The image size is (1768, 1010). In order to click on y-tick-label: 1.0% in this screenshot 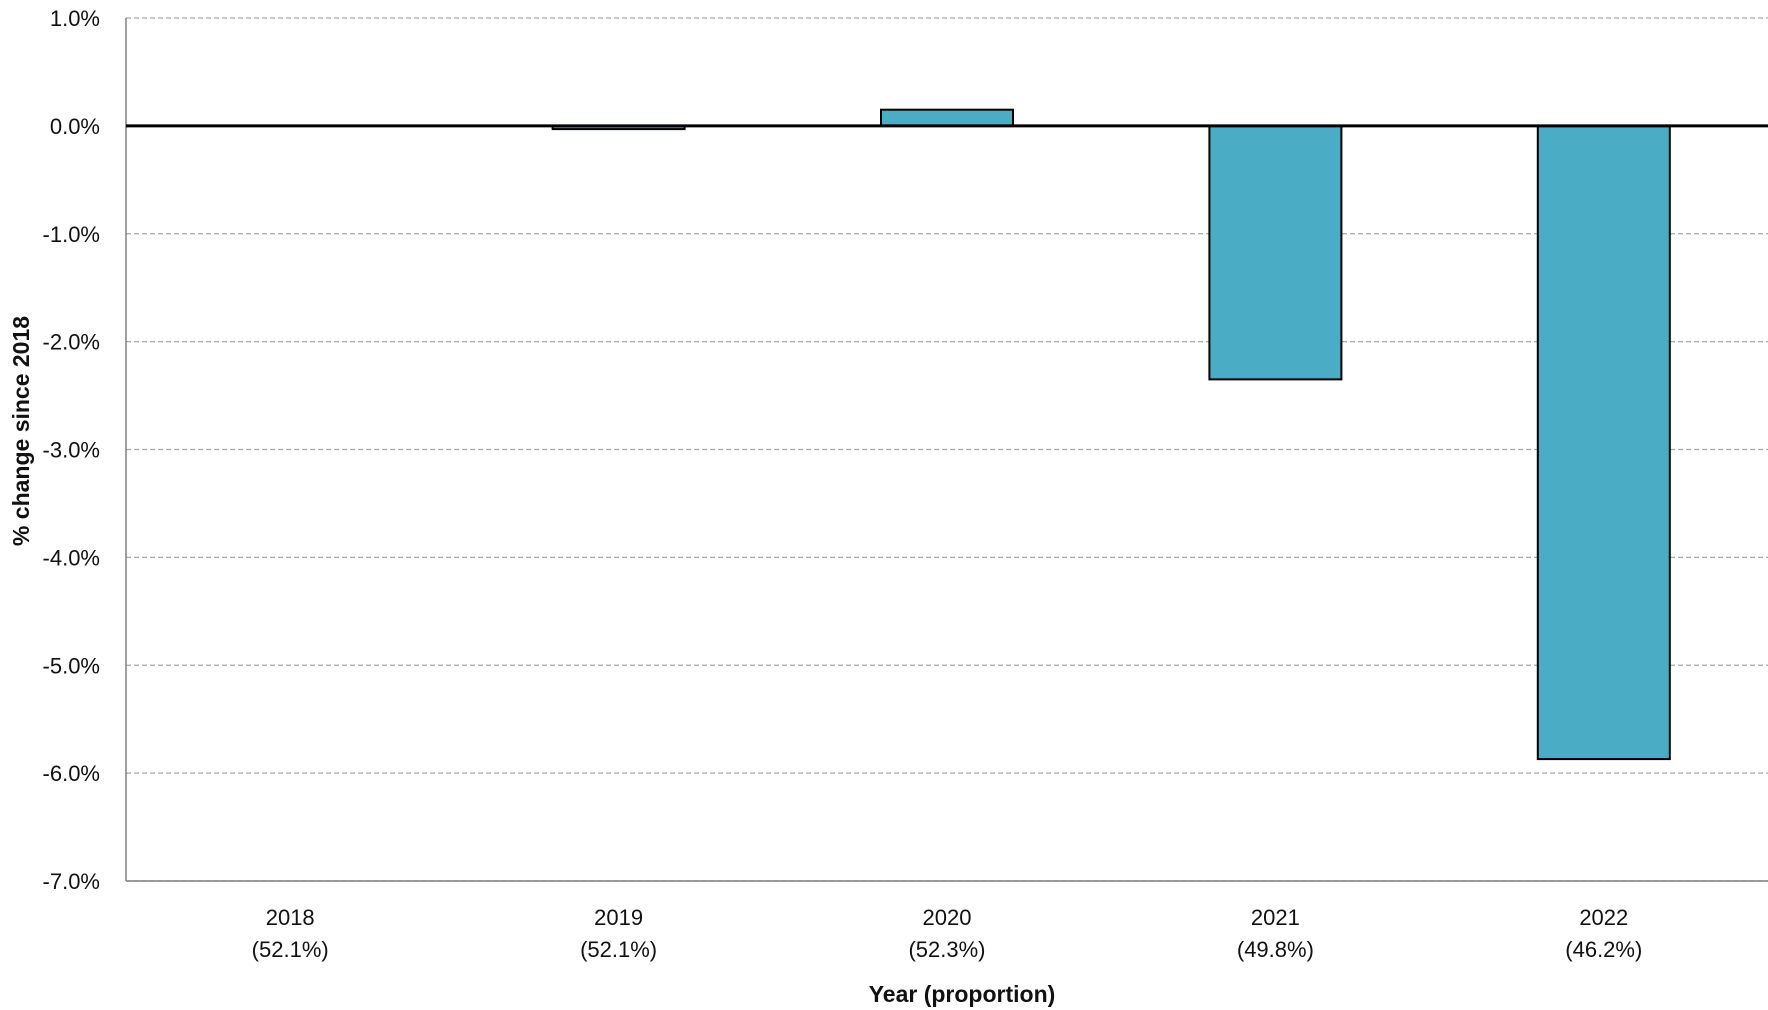, I will do `click(75, 18)`.